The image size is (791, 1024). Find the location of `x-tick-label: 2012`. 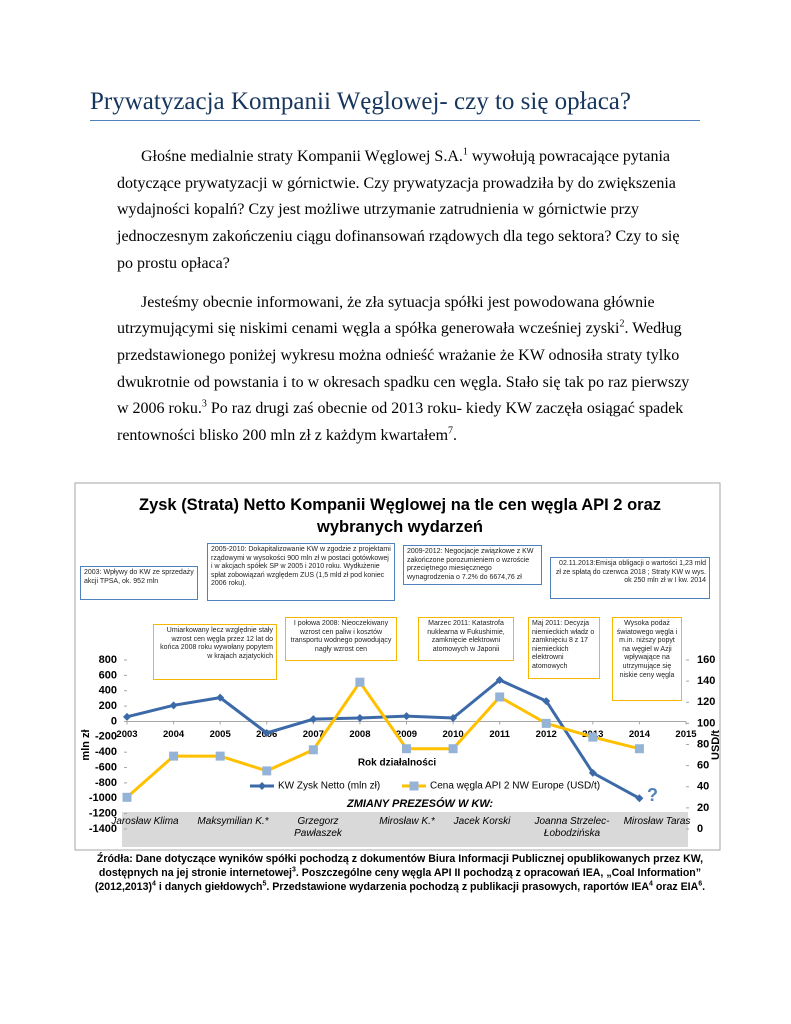

x-tick-label: 2012 is located at coordinates (546, 734).